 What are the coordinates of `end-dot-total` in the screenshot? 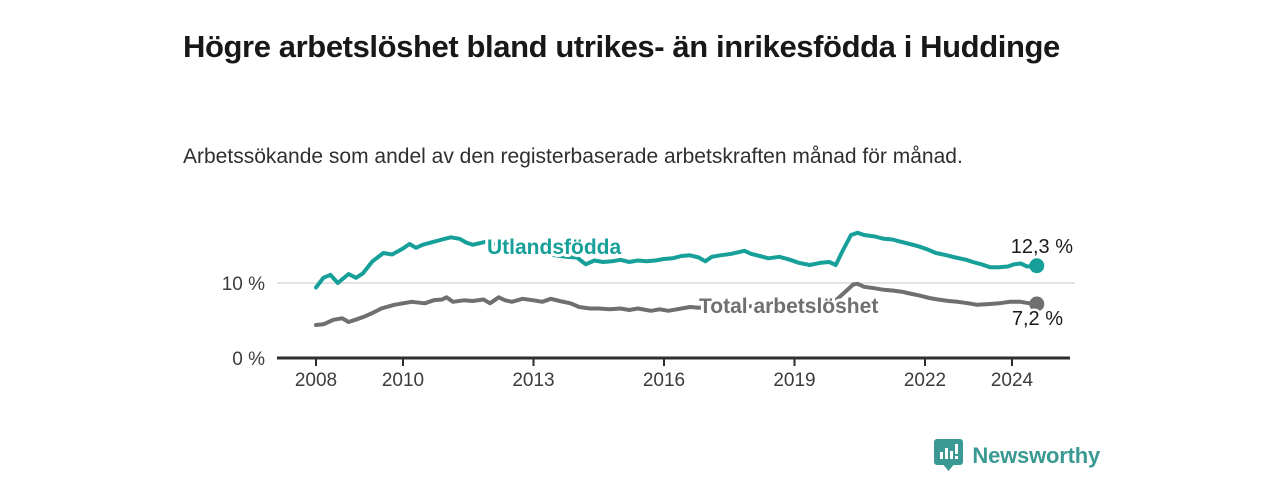 It's located at (1037, 304).